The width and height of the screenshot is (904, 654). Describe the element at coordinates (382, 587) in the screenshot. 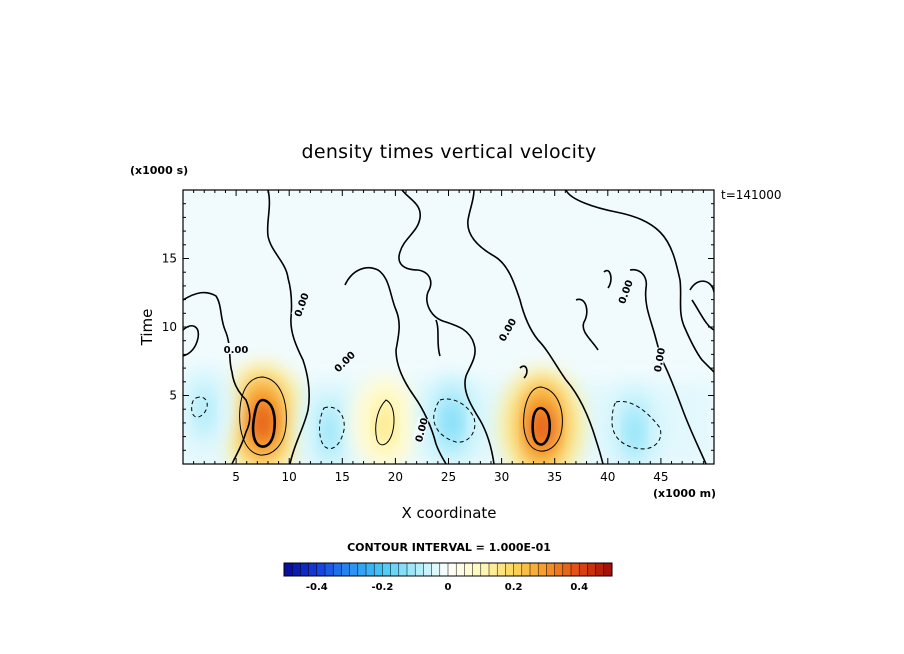

I see `colorbar-tick-label: -0.2` at that location.